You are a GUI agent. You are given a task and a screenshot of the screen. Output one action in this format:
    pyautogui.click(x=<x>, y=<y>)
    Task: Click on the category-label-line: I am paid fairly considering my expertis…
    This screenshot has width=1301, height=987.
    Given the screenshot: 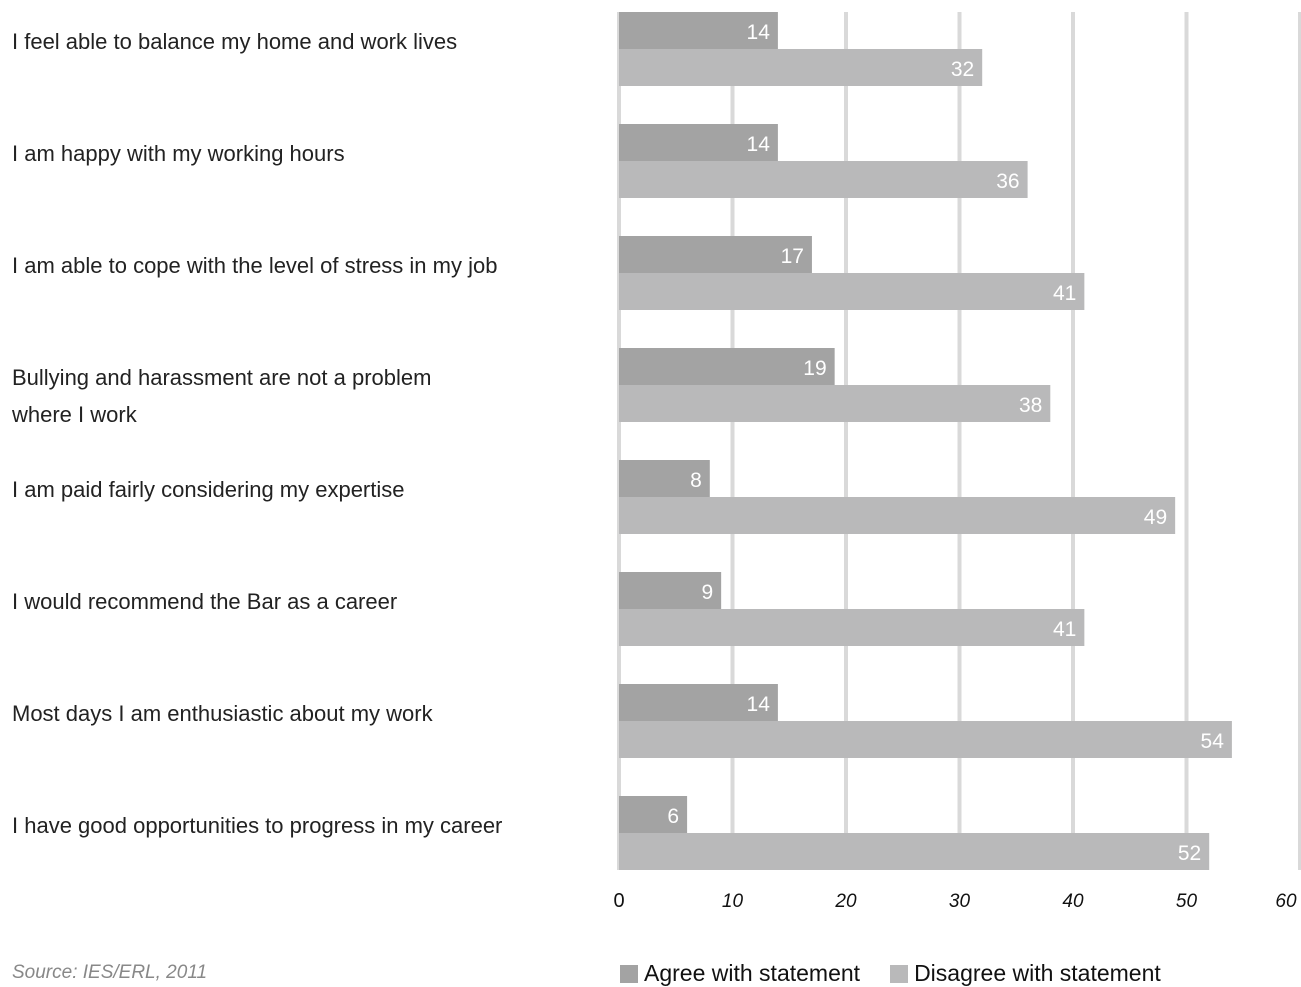 What is the action you would take?
    pyautogui.click(x=208, y=489)
    